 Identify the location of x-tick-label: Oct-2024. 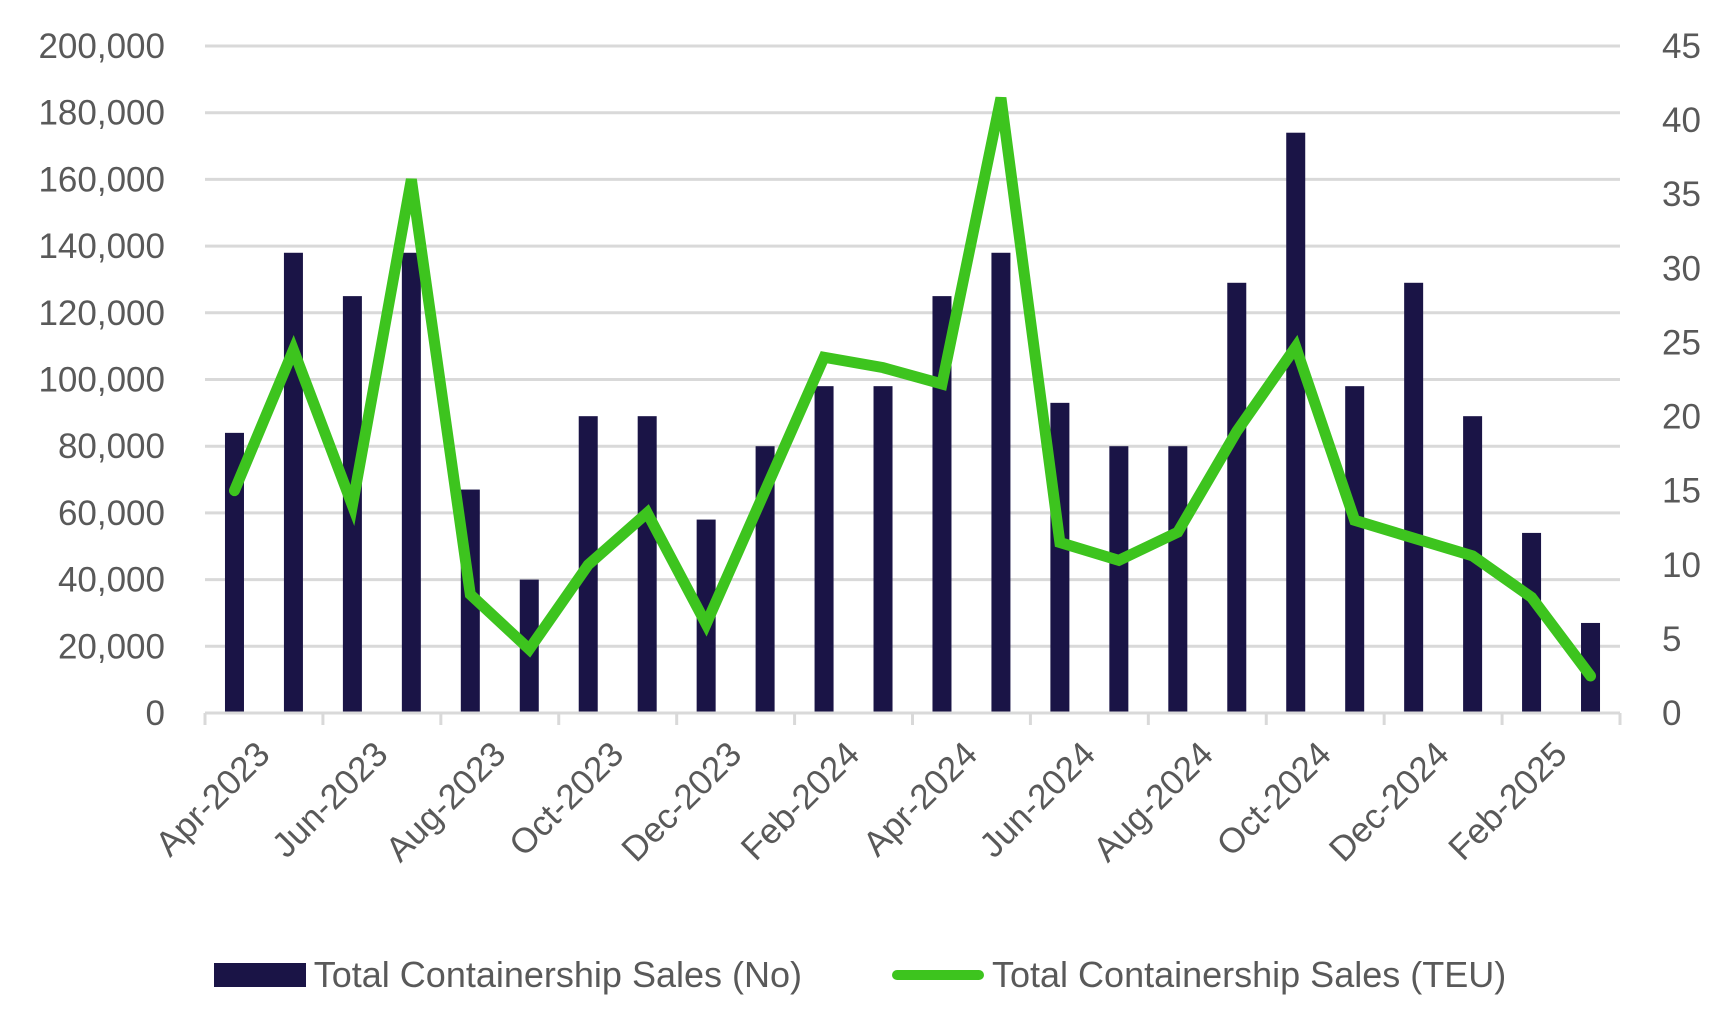
(1273, 798).